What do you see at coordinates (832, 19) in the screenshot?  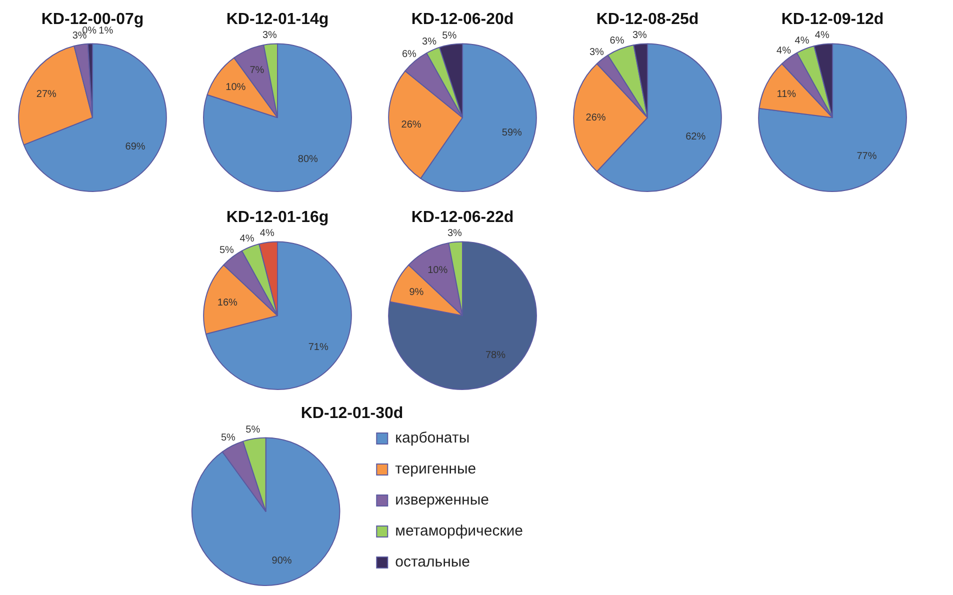 I see `chart-title: KD-12-09-12d` at bounding box center [832, 19].